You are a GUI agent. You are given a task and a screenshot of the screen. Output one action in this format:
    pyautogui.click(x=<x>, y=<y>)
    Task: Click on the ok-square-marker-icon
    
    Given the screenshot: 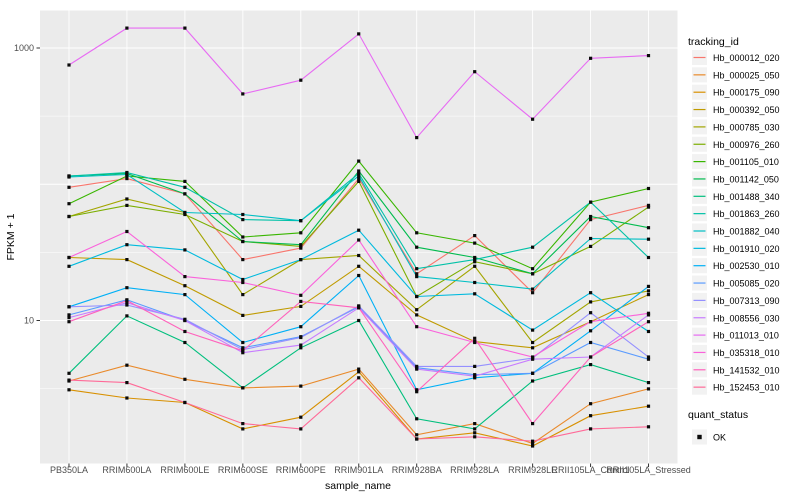 What is the action you would take?
    pyautogui.click(x=699, y=437)
    